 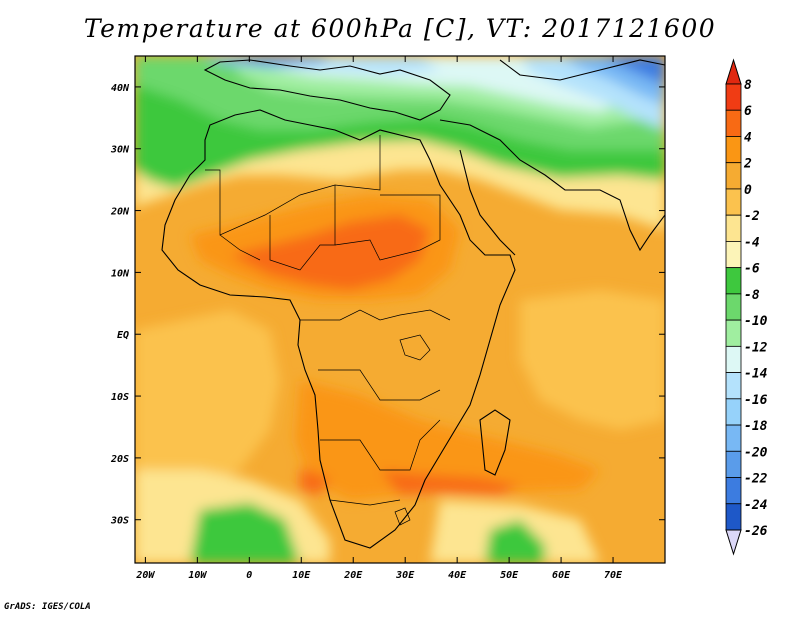 I want to click on credit-text: GrADS: IGES/COLA, so click(x=47, y=607).